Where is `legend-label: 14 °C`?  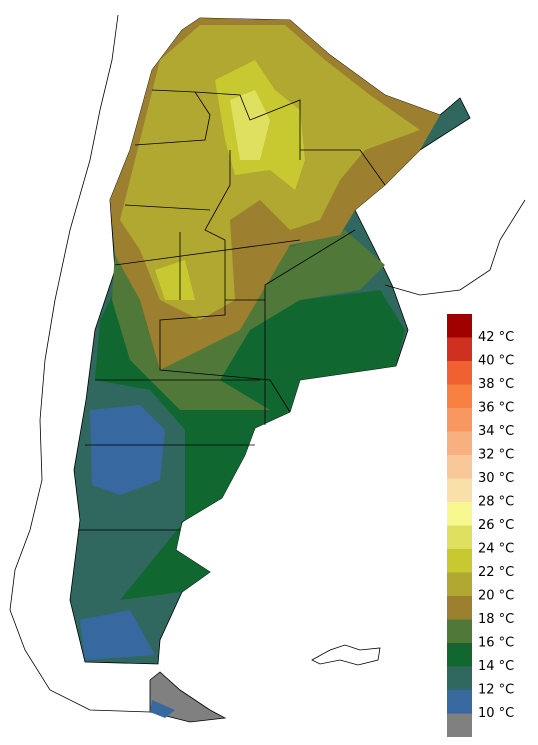 legend-label: 14 °C is located at coordinates (496, 666).